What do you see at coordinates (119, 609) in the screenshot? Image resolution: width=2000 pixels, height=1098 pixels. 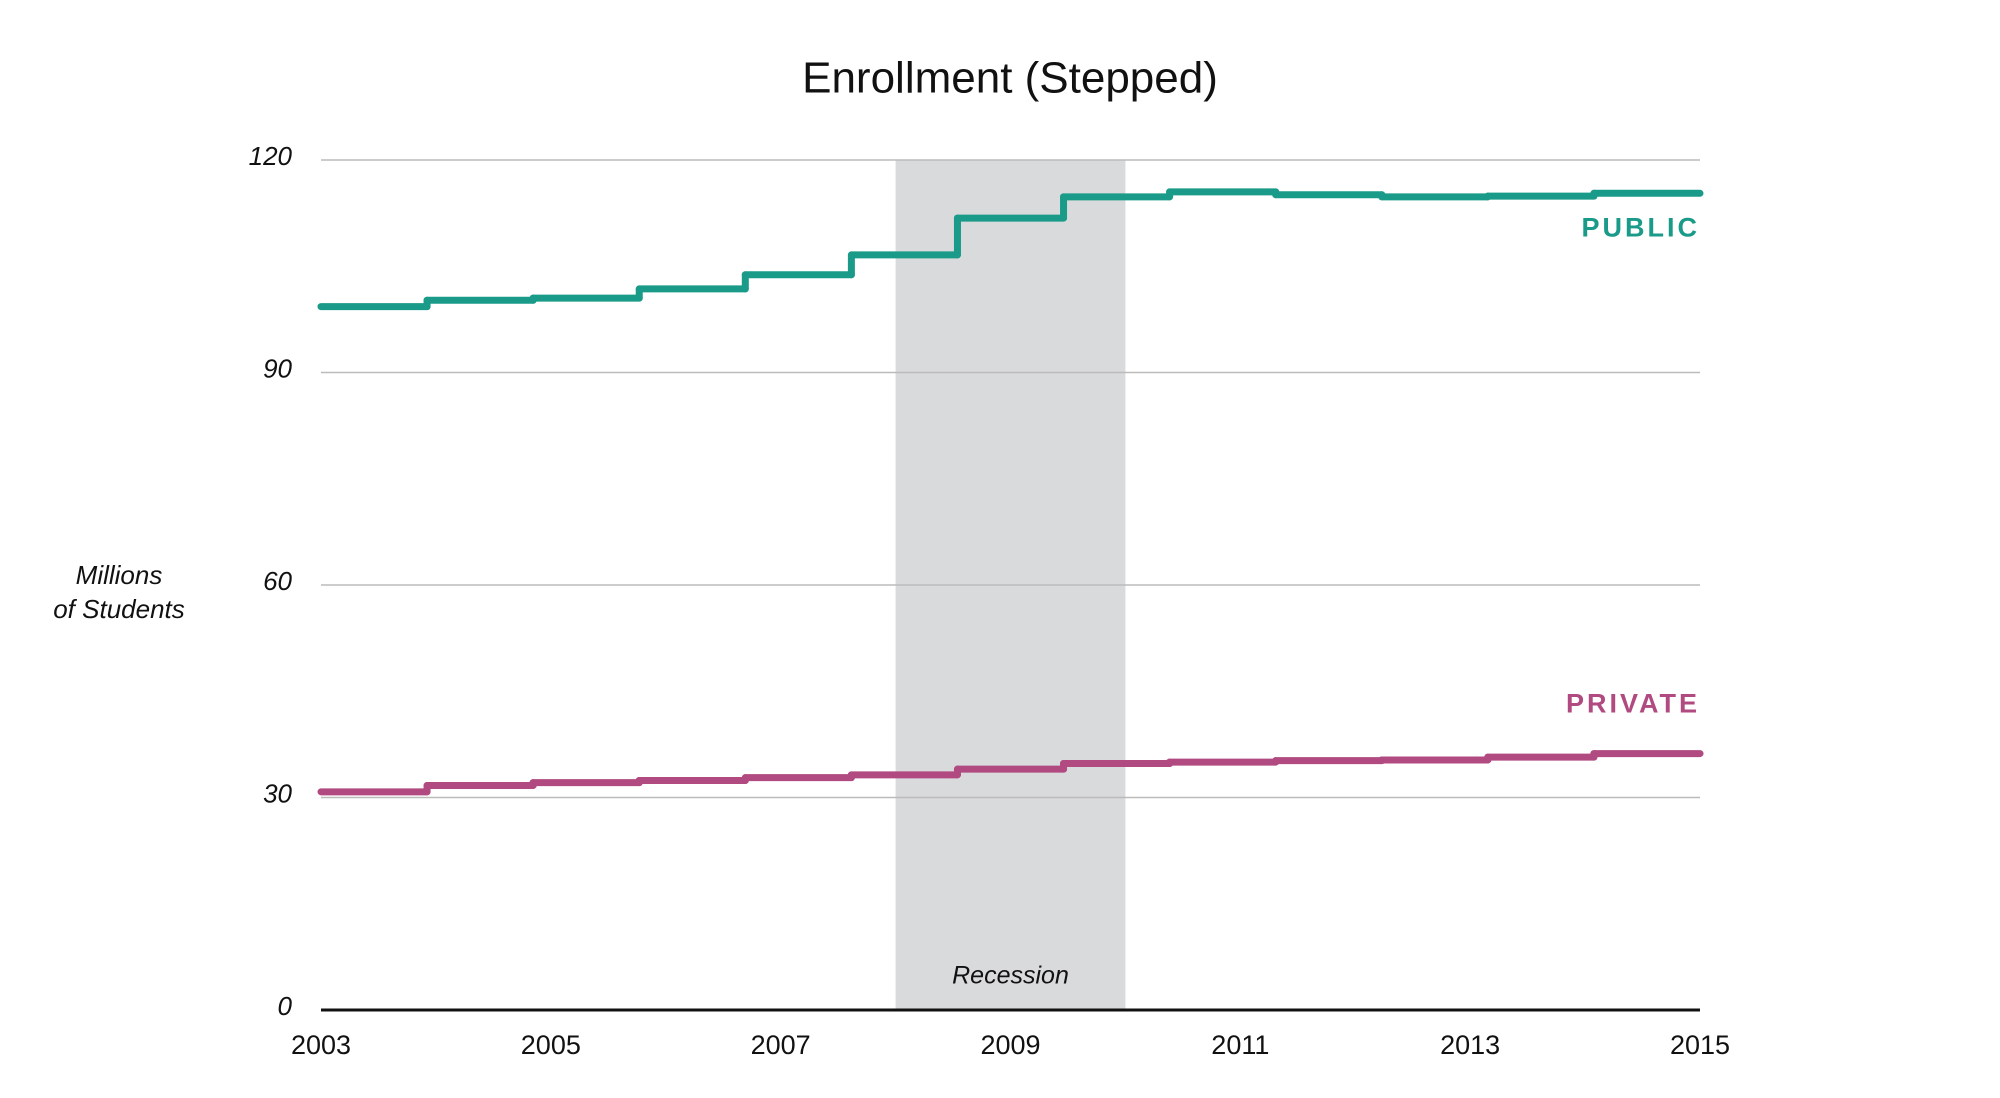 I see `y-axis-label: of Students` at bounding box center [119, 609].